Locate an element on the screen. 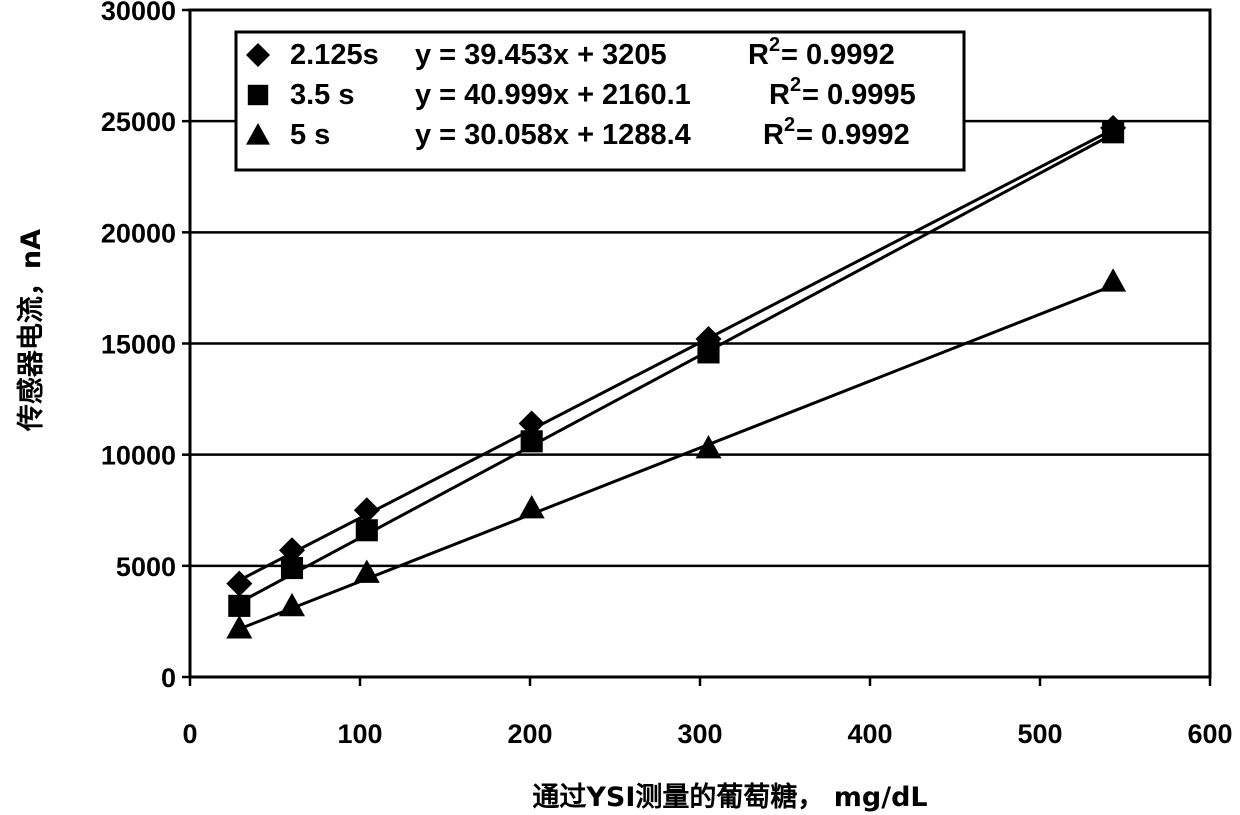 Image resolution: width=1240 pixels, height=815 pixels. y-tick-label: 0 is located at coordinates (168, 678).